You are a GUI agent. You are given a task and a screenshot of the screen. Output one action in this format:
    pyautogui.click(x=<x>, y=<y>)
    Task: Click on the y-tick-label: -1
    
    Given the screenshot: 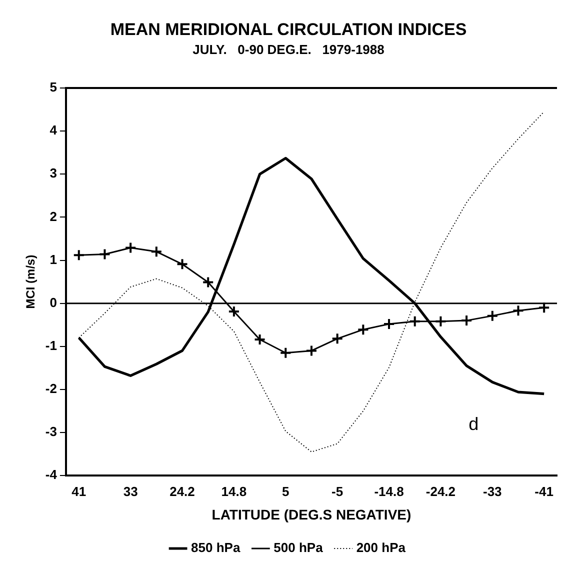 What is the action you would take?
    pyautogui.click(x=51, y=345)
    